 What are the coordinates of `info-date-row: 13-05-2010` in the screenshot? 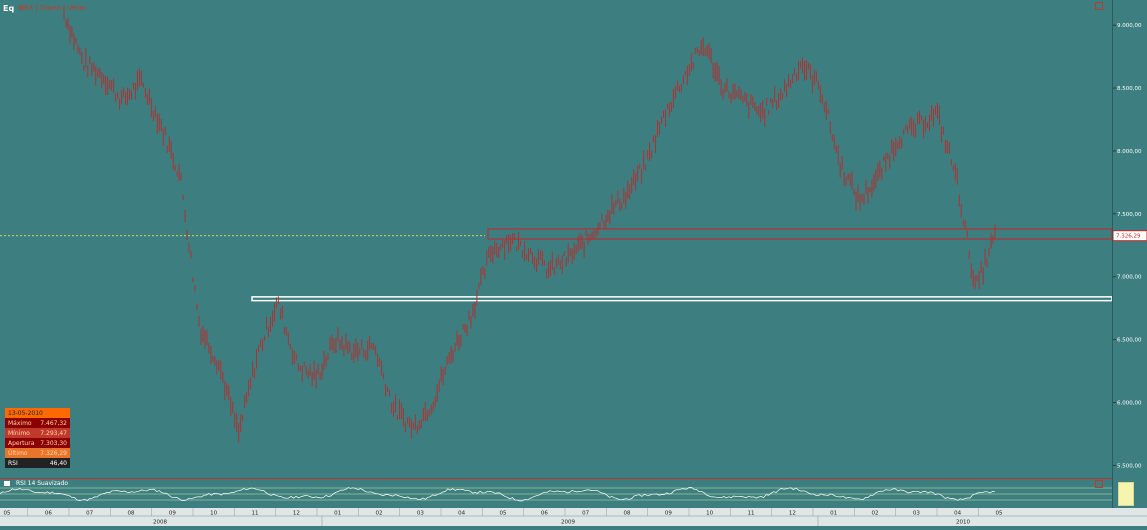 It's located at (37, 413).